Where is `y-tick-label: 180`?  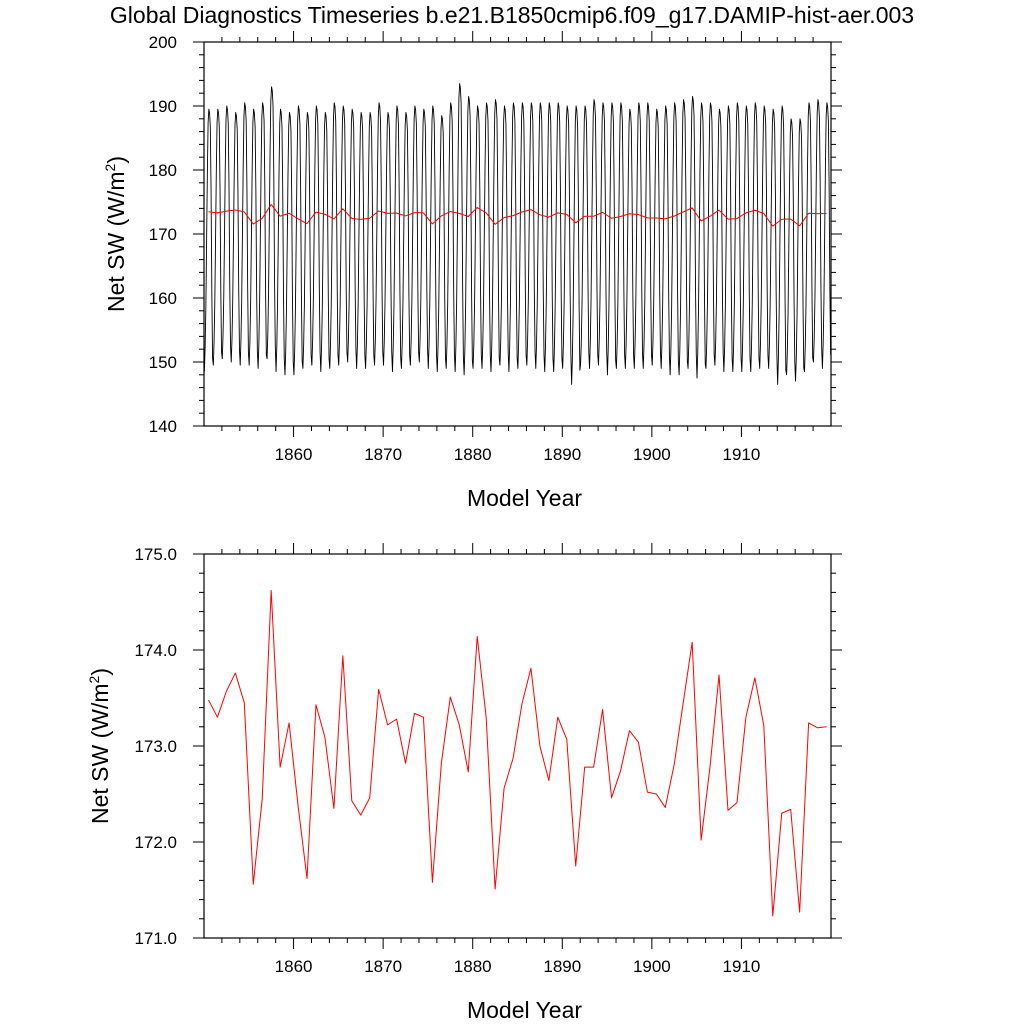
y-tick-label: 180 is located at coordinates (163, 170).